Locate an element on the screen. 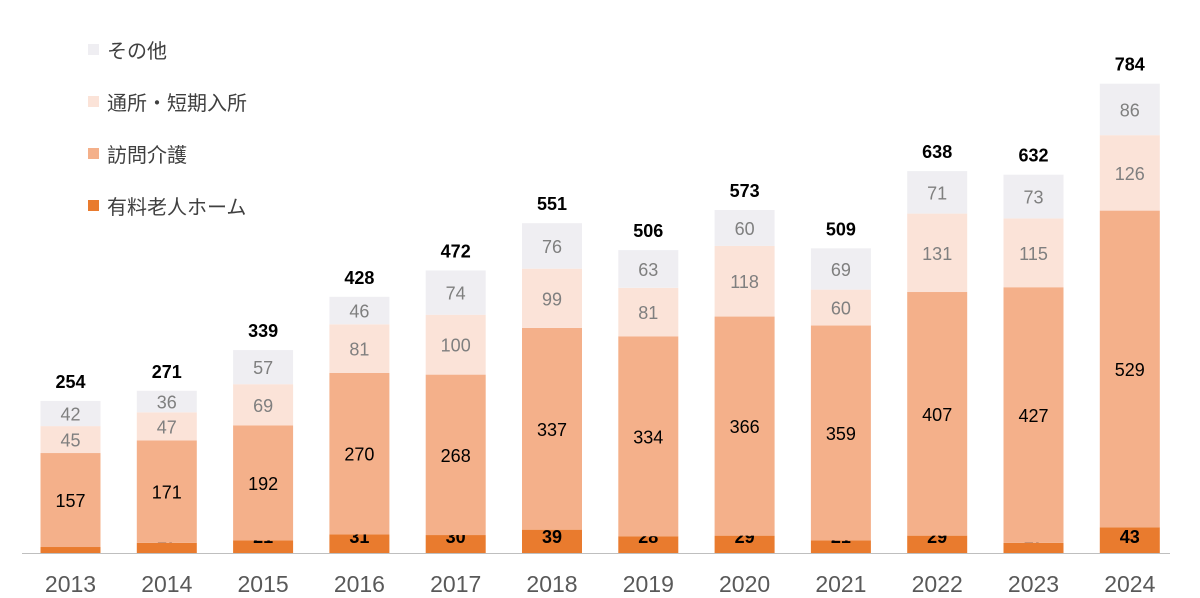  data-label-2023-1: 427 is located at coordinates (1033, 416).